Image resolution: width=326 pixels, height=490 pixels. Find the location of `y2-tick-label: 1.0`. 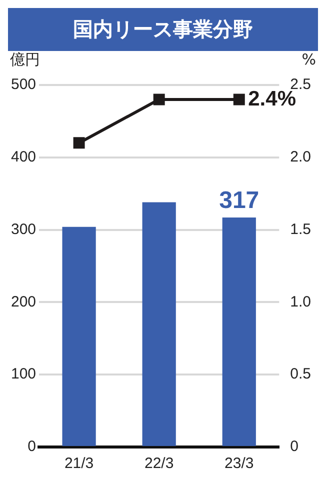

y2-tick-label: 1.0 is located at coordinates (301, 301).